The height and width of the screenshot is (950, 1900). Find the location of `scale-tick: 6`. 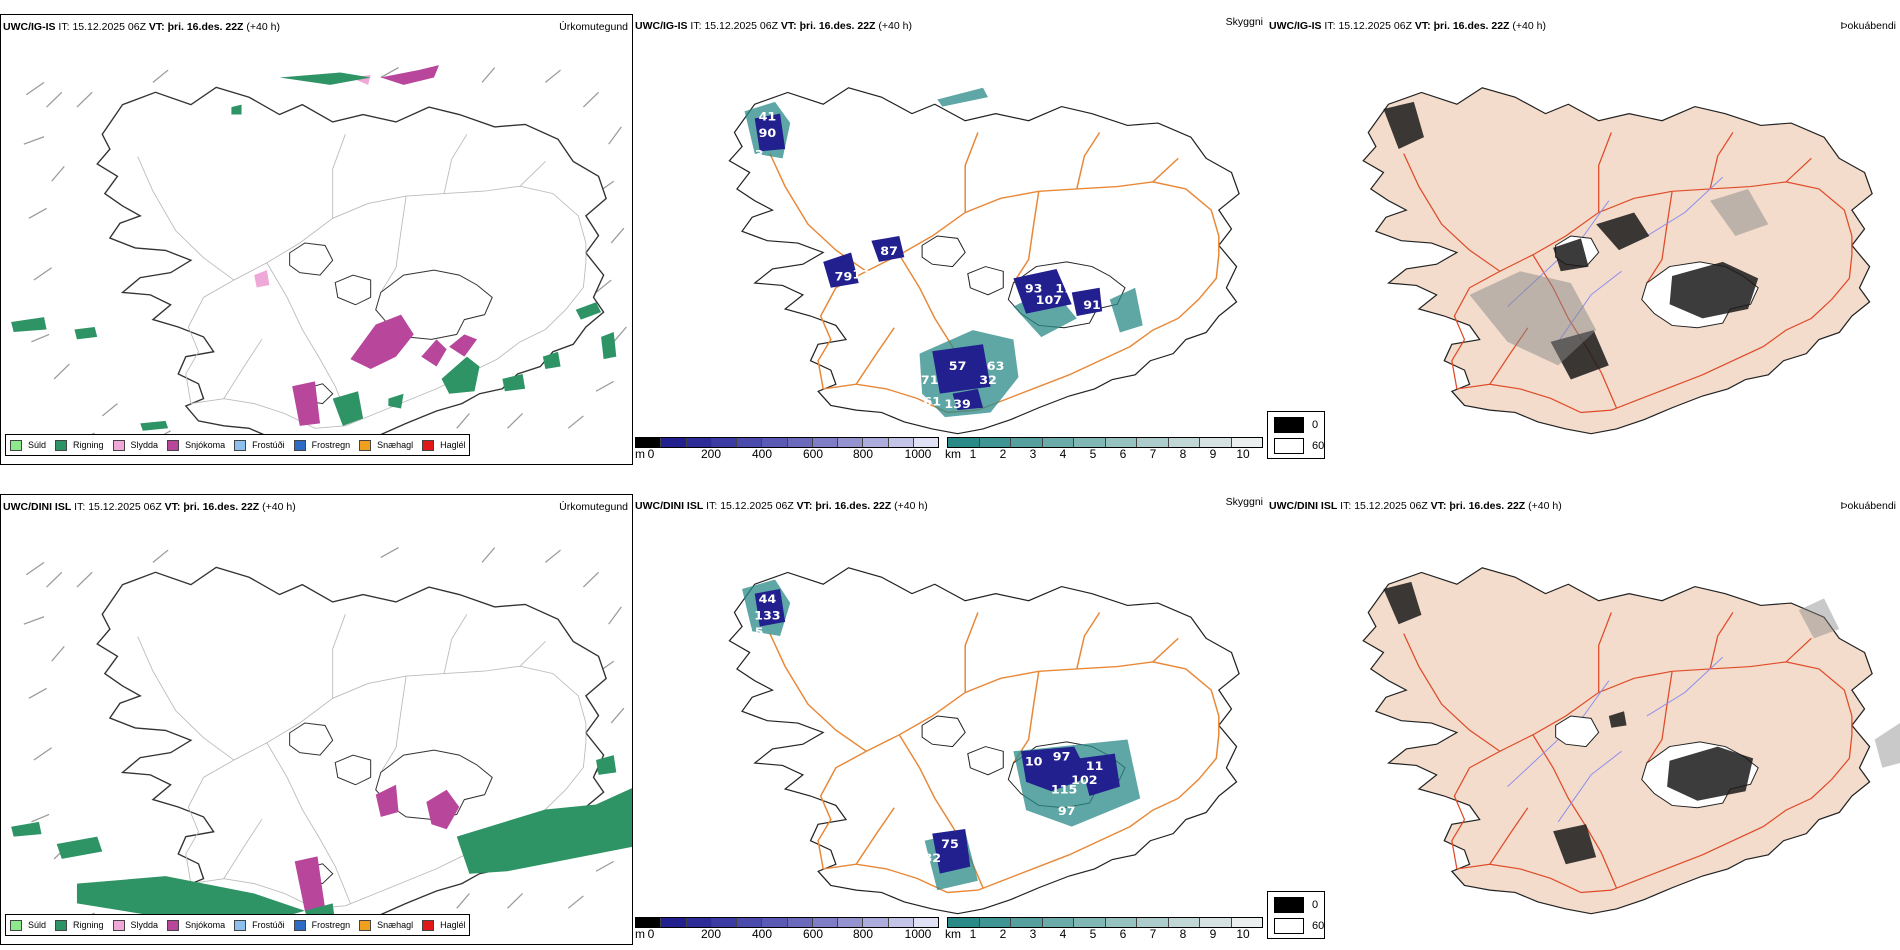

scale-tick: 6 is located at coordinates (1123, 454).